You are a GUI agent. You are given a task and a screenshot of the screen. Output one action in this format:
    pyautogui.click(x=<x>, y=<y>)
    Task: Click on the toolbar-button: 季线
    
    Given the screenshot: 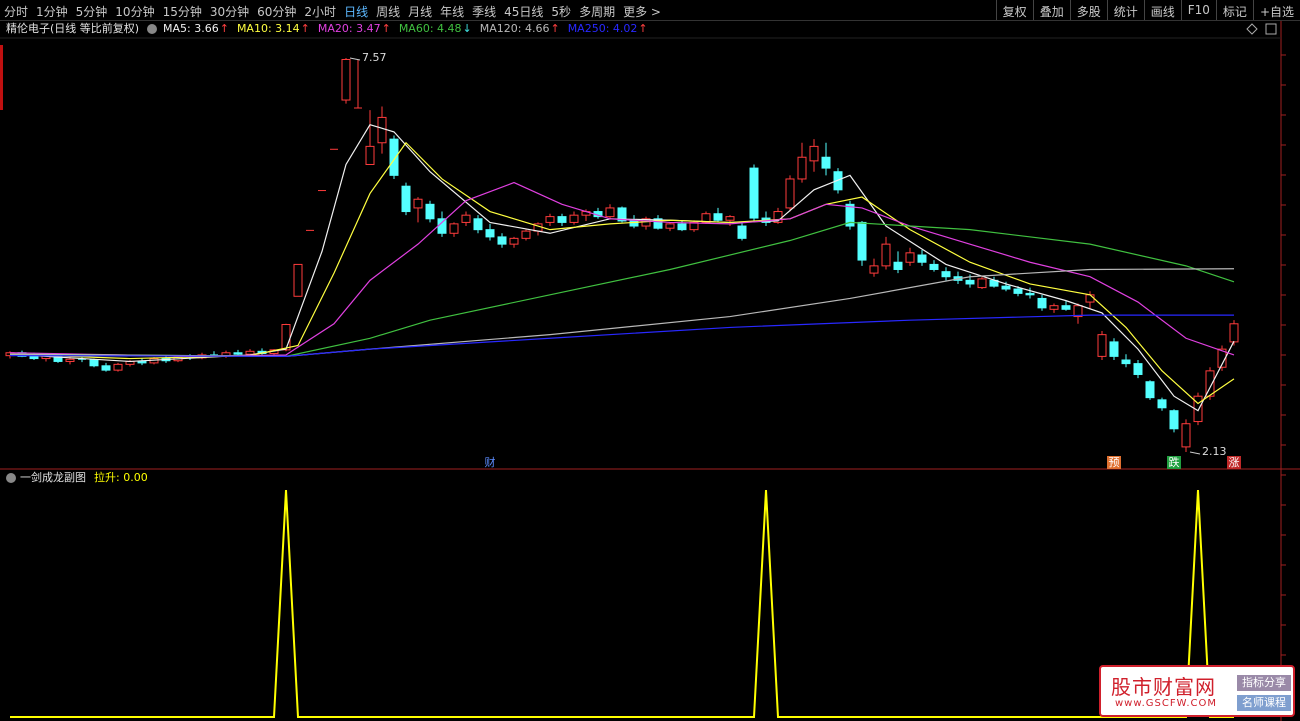 What is the action you would take?
    pyautogui.click(x=484, y=12)
    